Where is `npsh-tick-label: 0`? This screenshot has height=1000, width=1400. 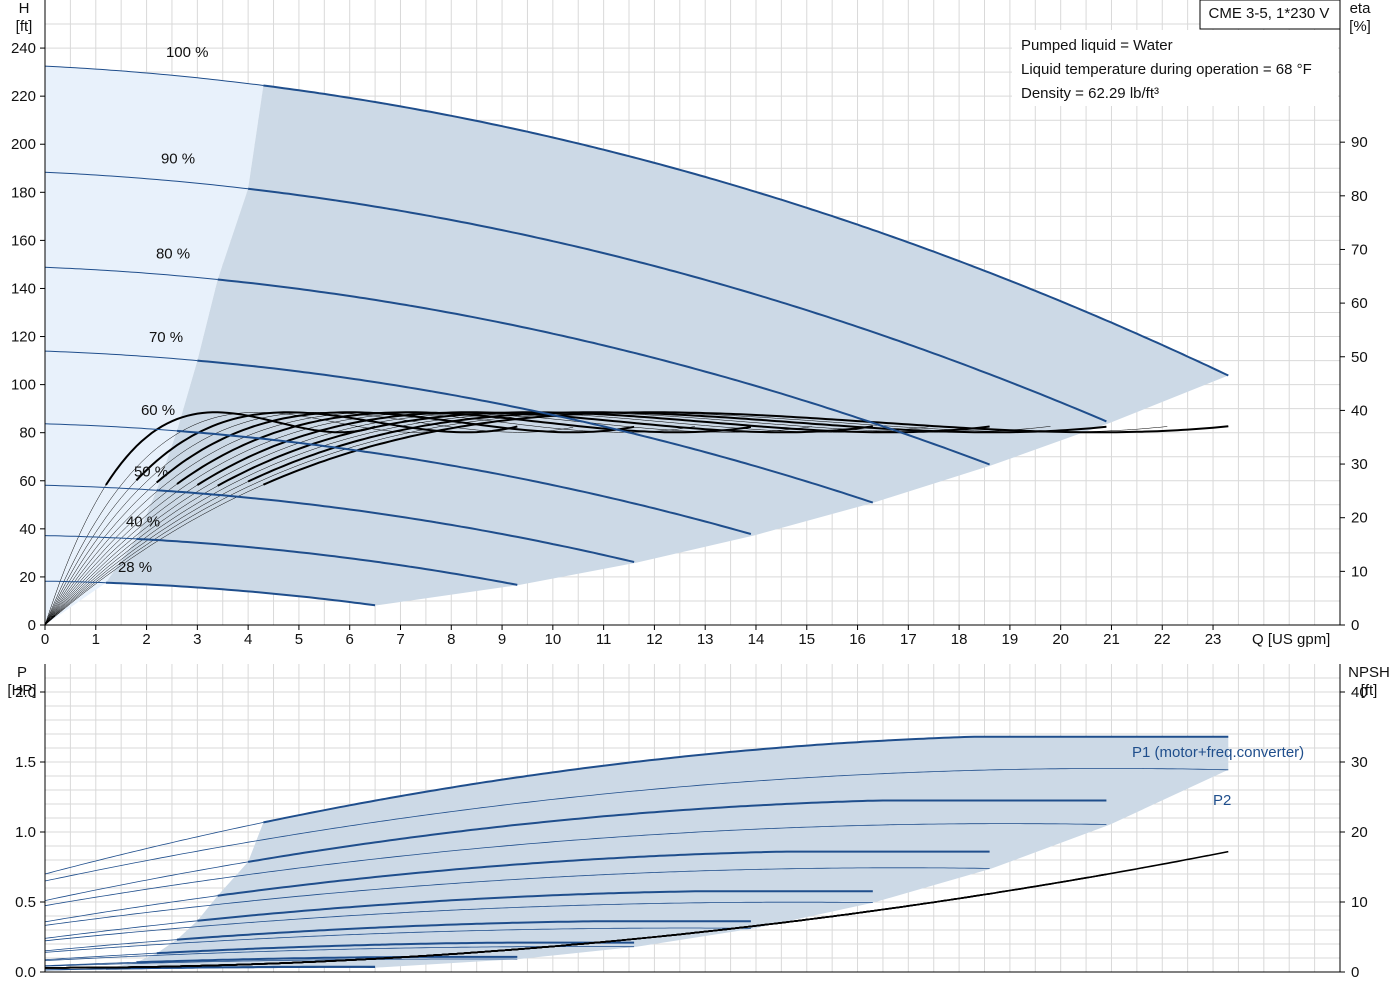 npsh-tick-label: 0 is located at coordinates (1355, 972).